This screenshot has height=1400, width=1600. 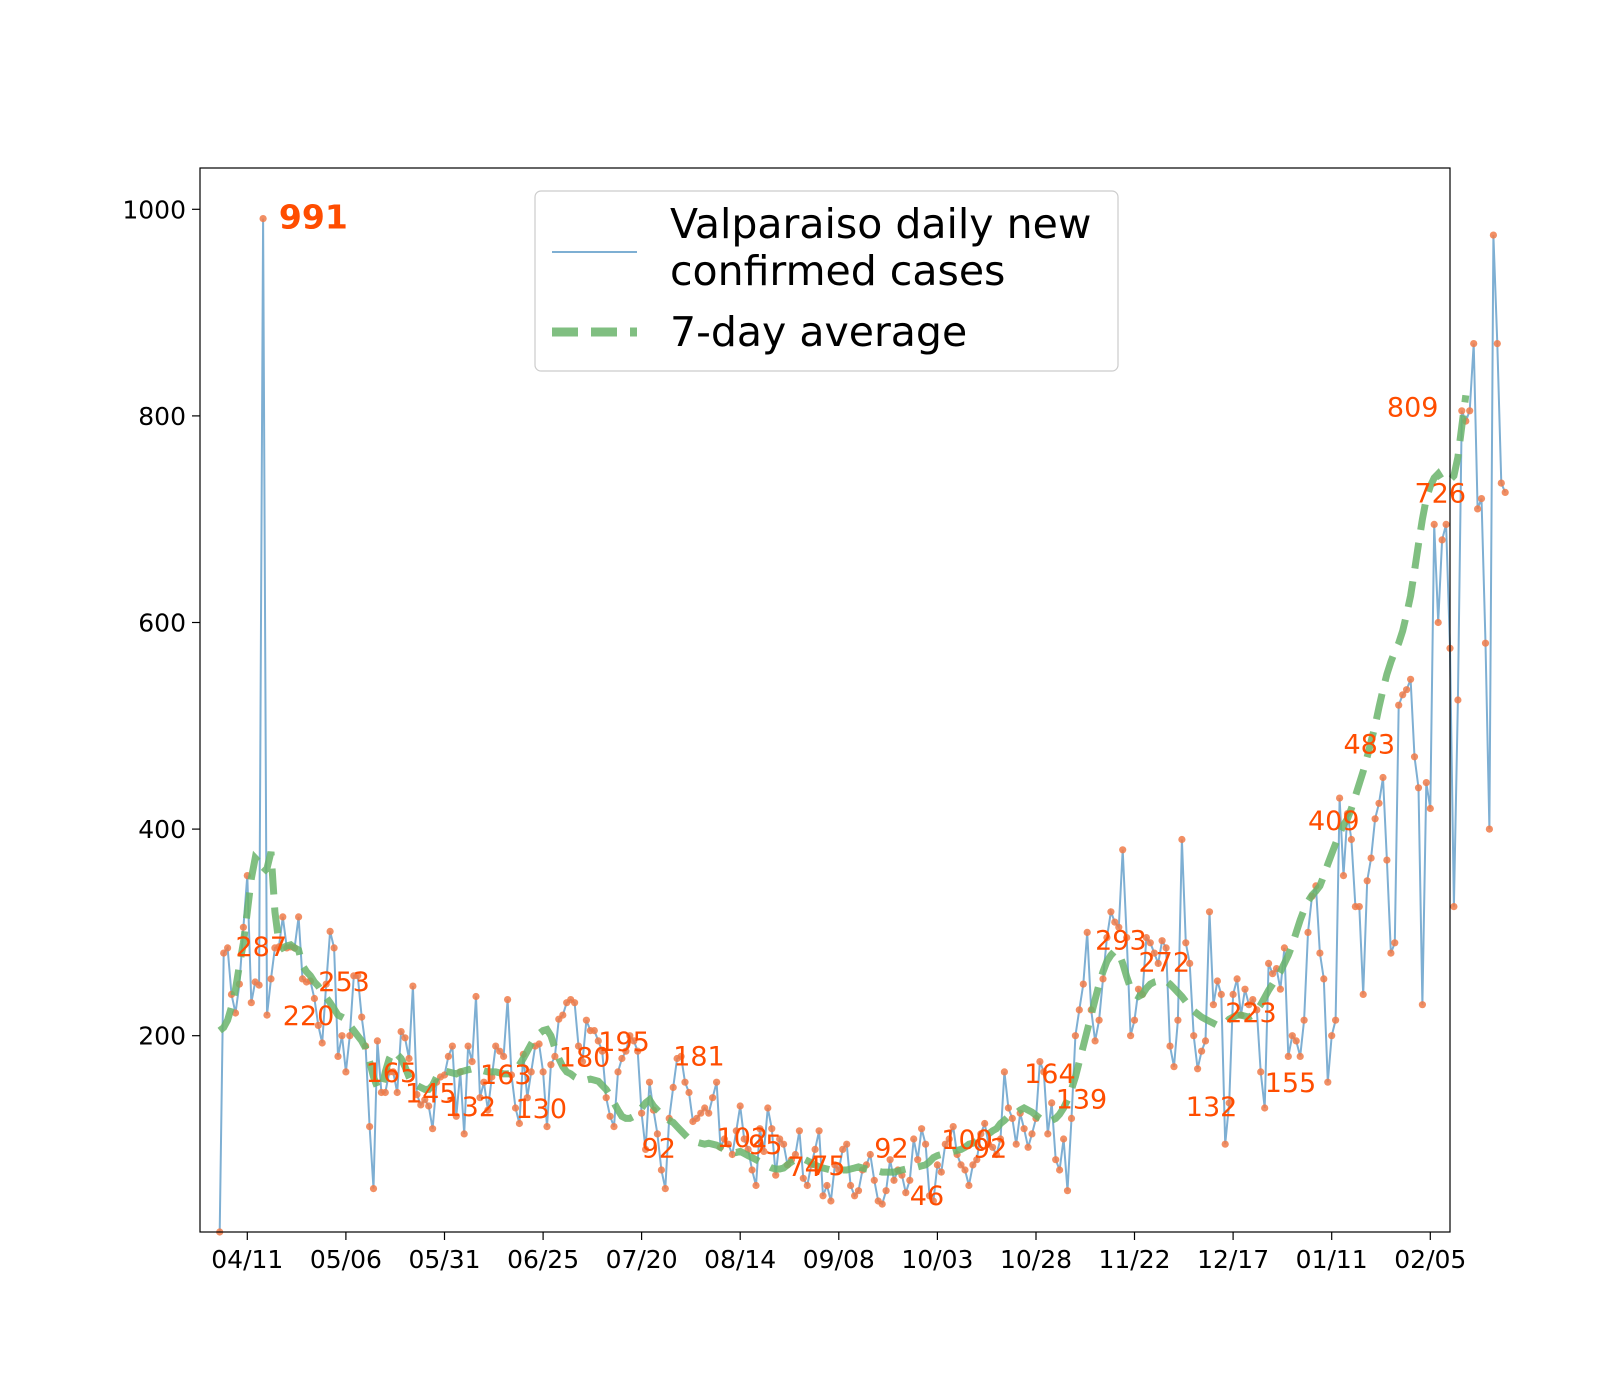 What do you see at coordinates (431, 1094) in the screenshot?
I see `annotation-label: 145` at bounding box center [431, 1094].